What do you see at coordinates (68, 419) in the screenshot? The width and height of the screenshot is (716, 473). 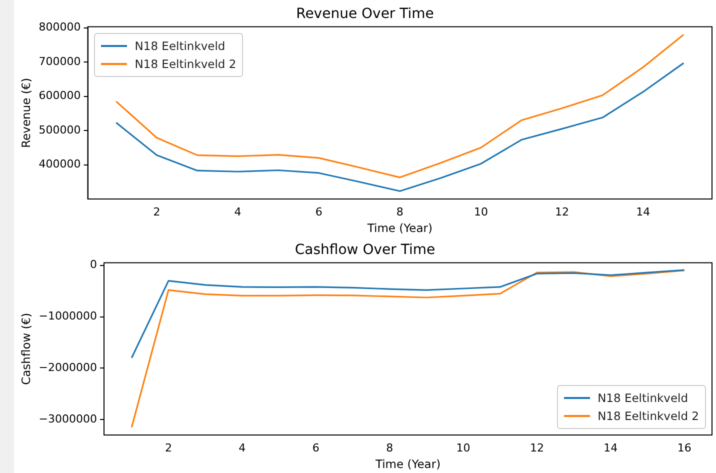 I see `y-tick-label: −3000000` at bounding box center [68, 419].